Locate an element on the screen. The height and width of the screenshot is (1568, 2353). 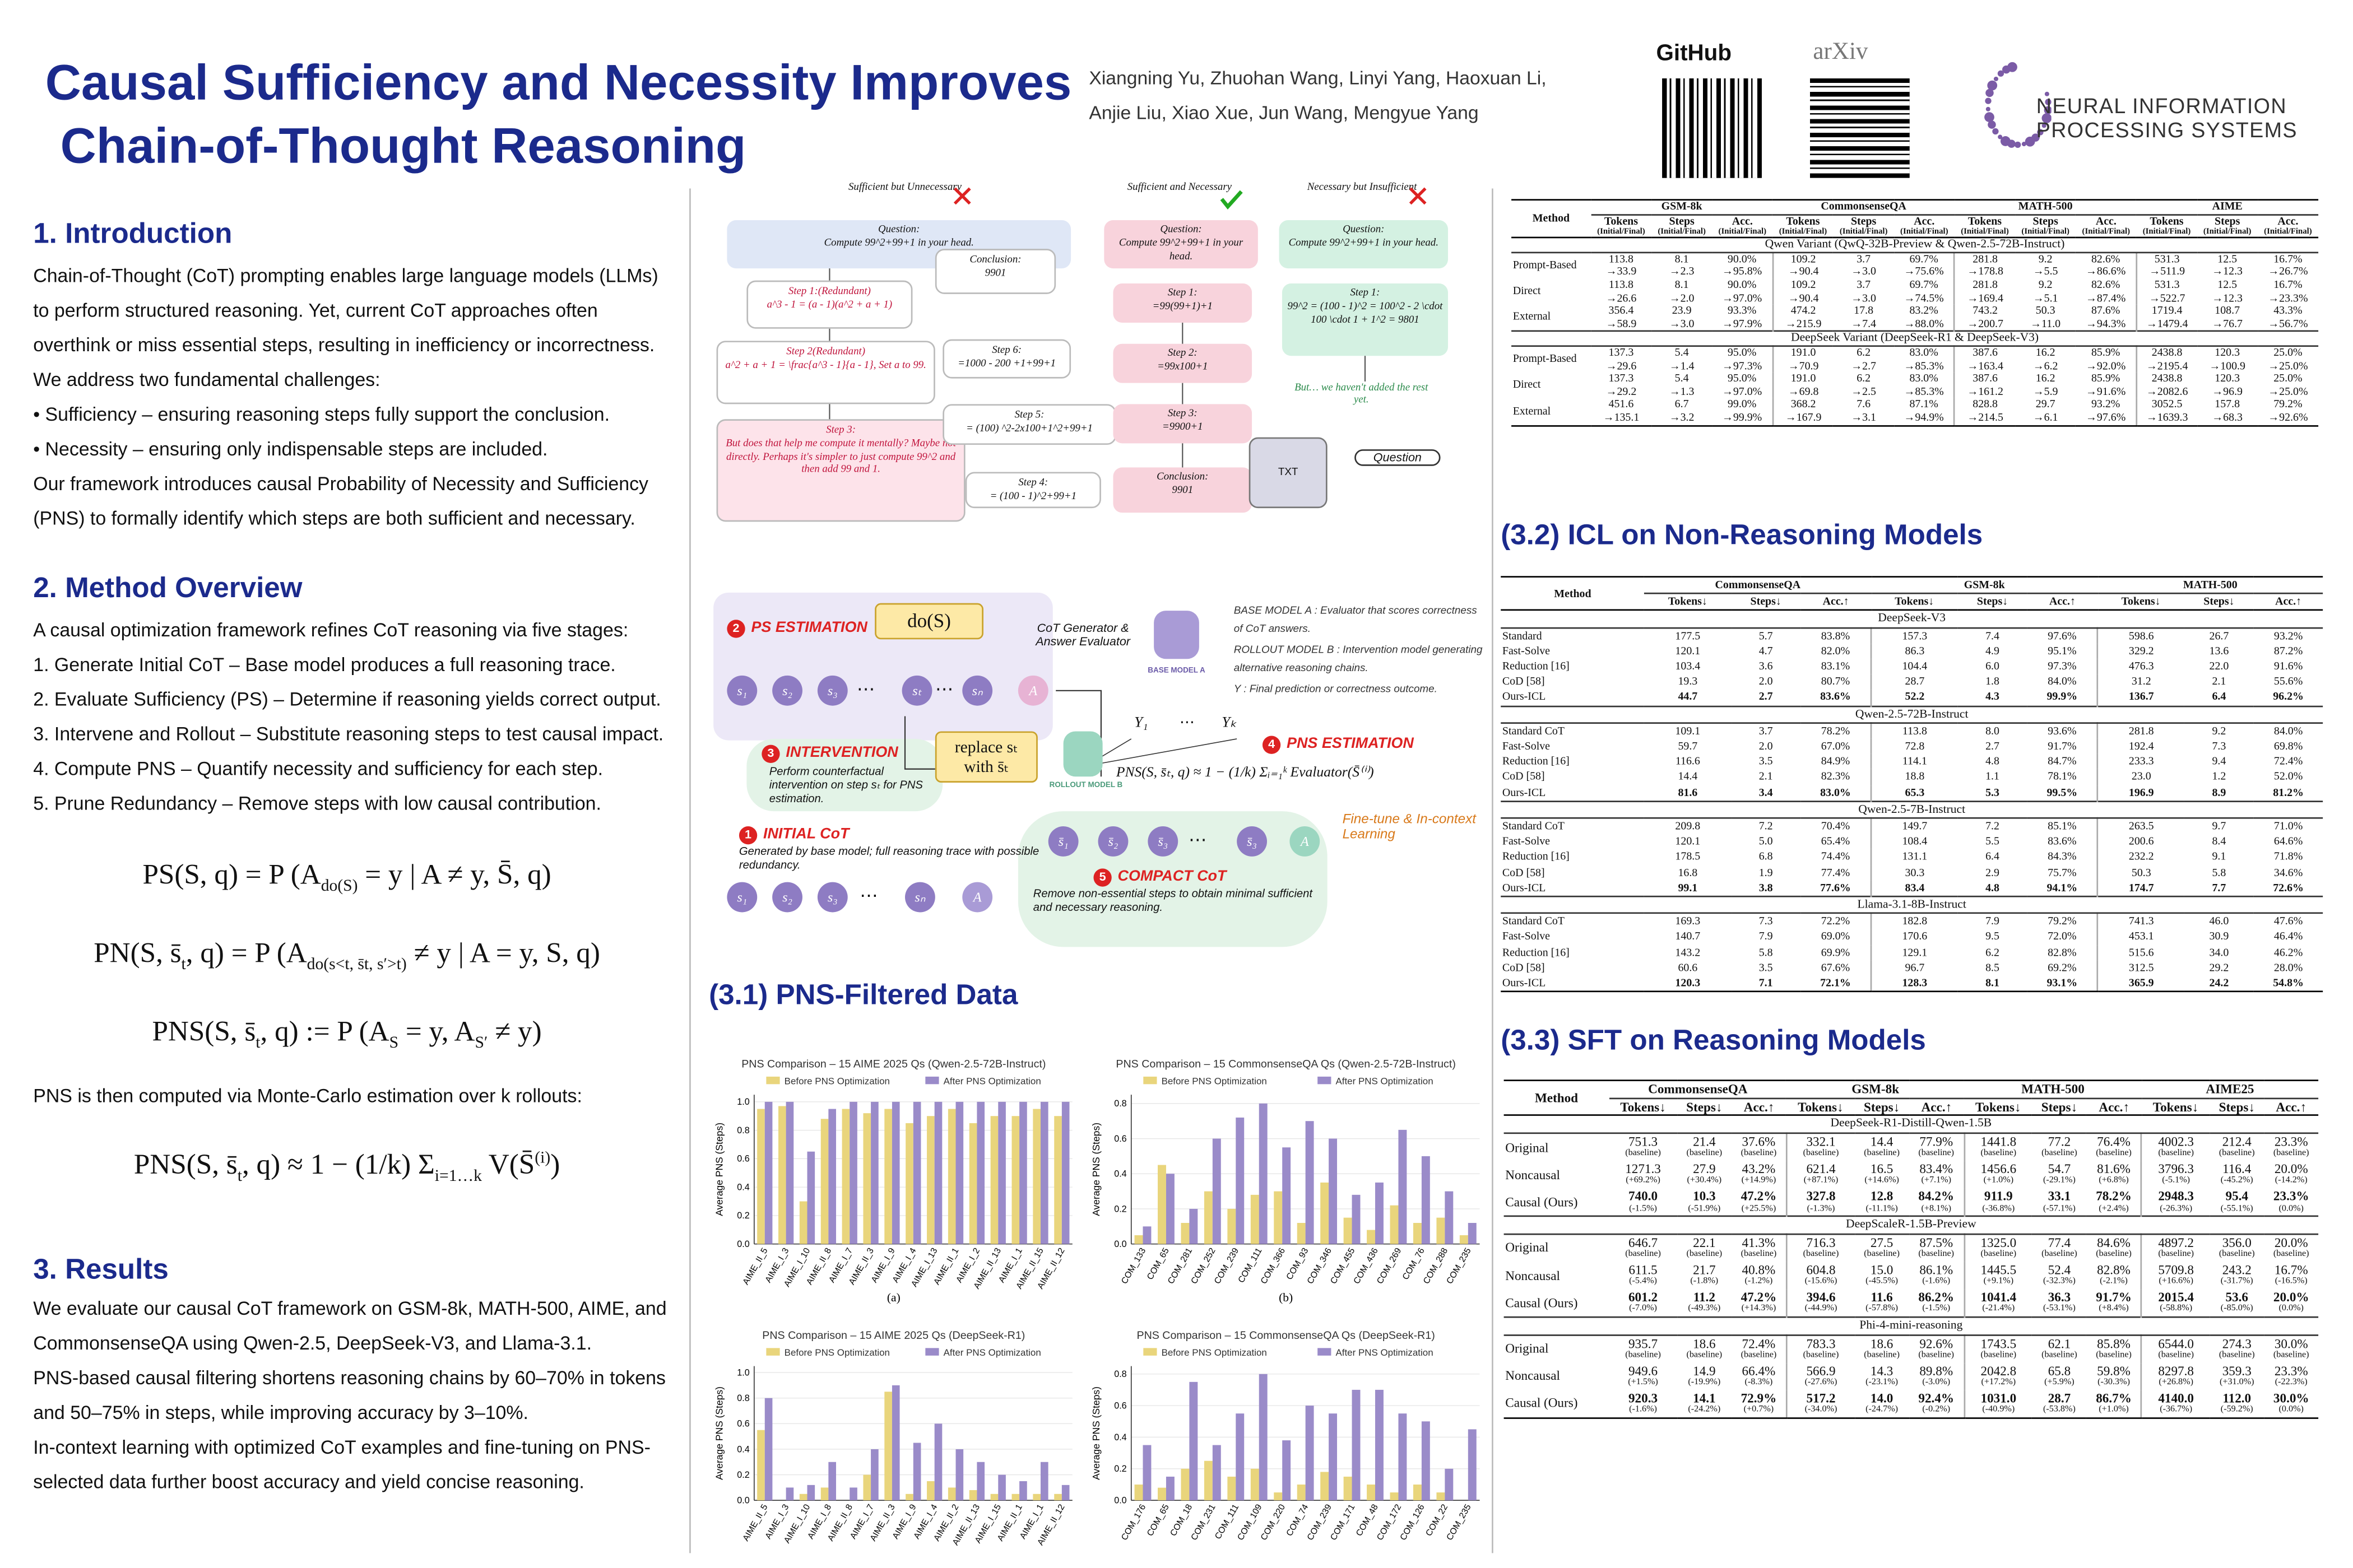
table-cell: 359.3 (+31.0%) is located at coordinates (2237, 1376).